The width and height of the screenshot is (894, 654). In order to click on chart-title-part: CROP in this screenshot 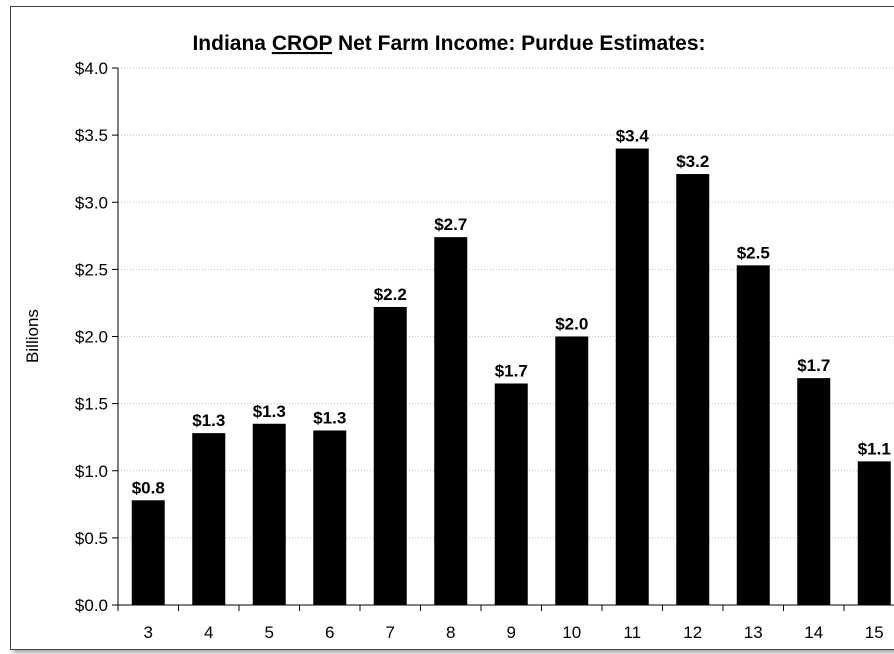, I will do `click(302, 43)`.